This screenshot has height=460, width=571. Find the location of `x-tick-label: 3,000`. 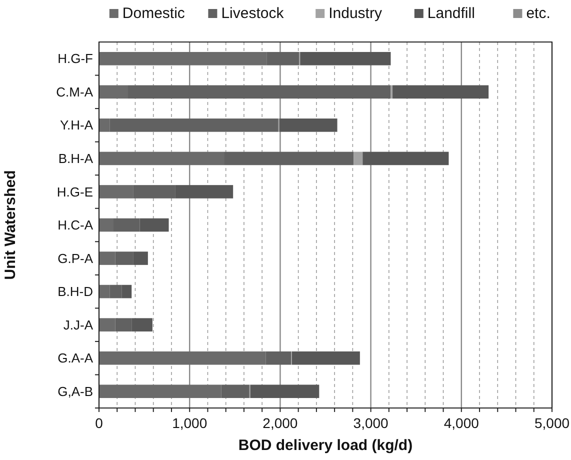

x-tick-label: 3,000 is located at coordinates (371, 423).